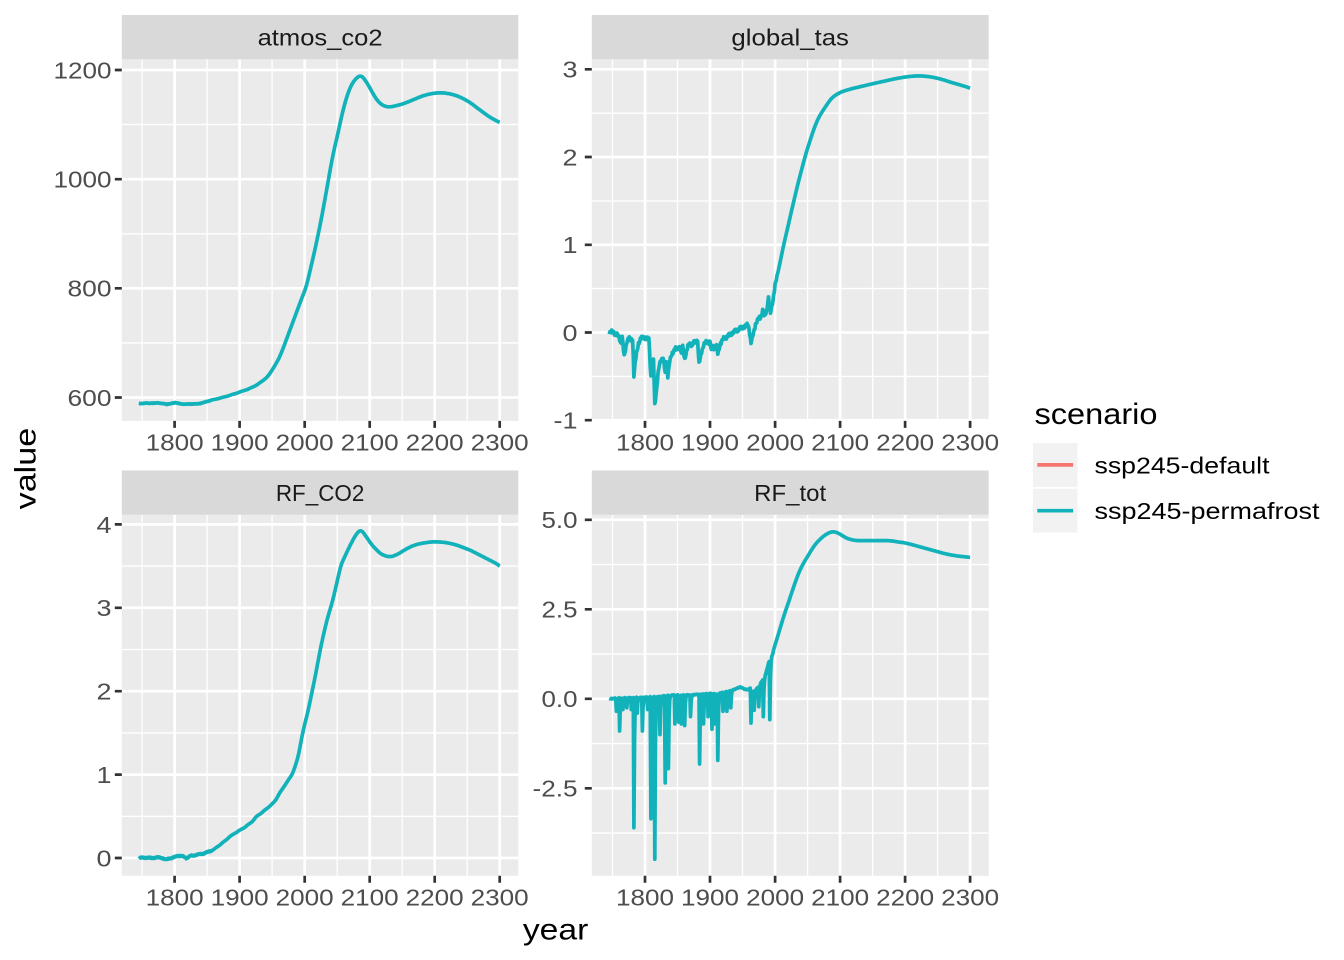 This screenshot has width=1344, height=960. I want to click on svg-text: 5.0, so click(560, 520).